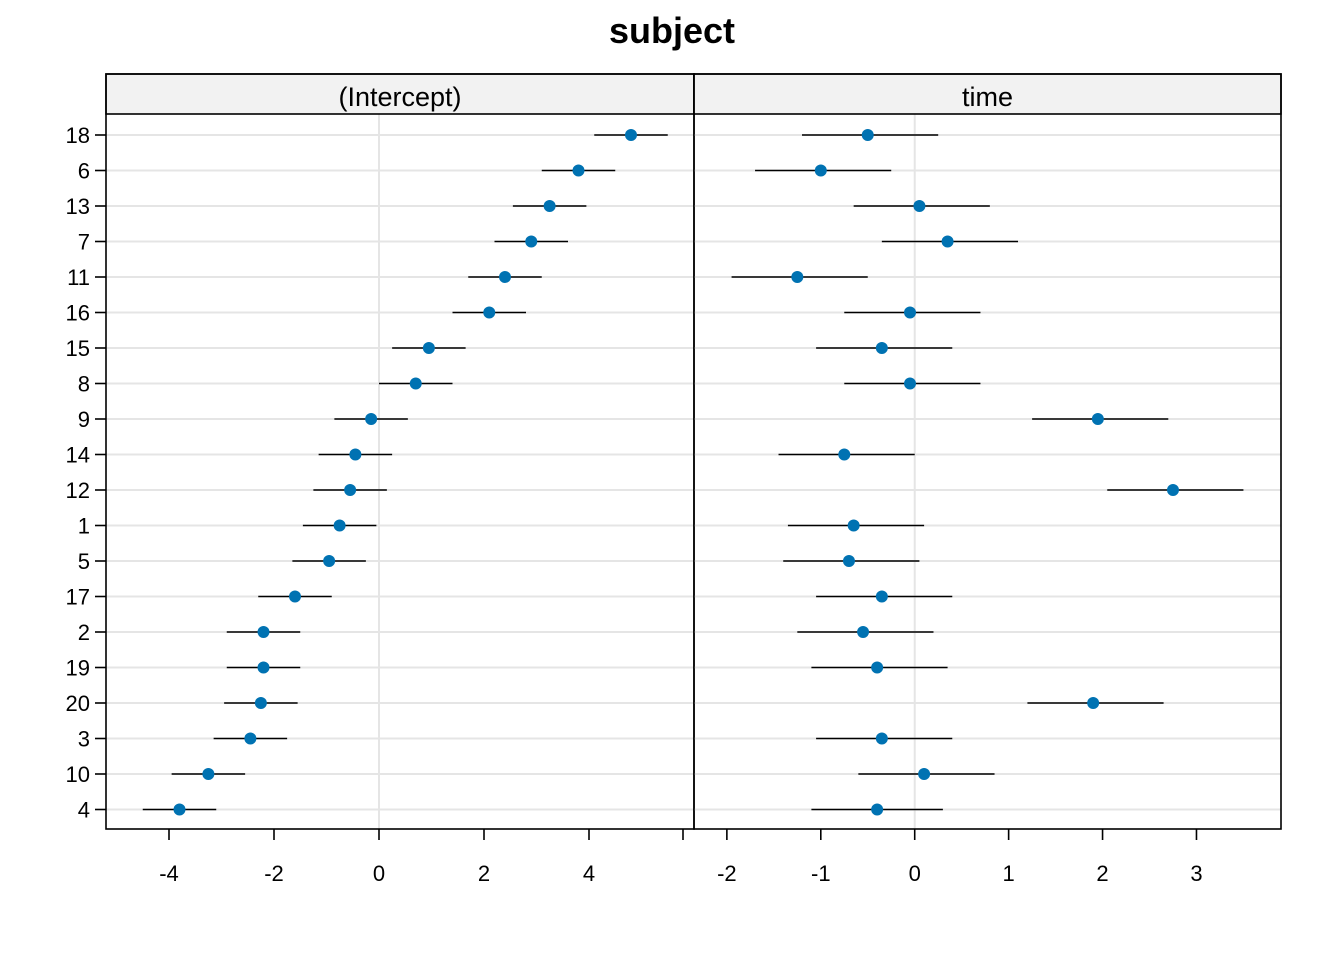  I want to click on y-tick-label: 18, so click(78, 135).